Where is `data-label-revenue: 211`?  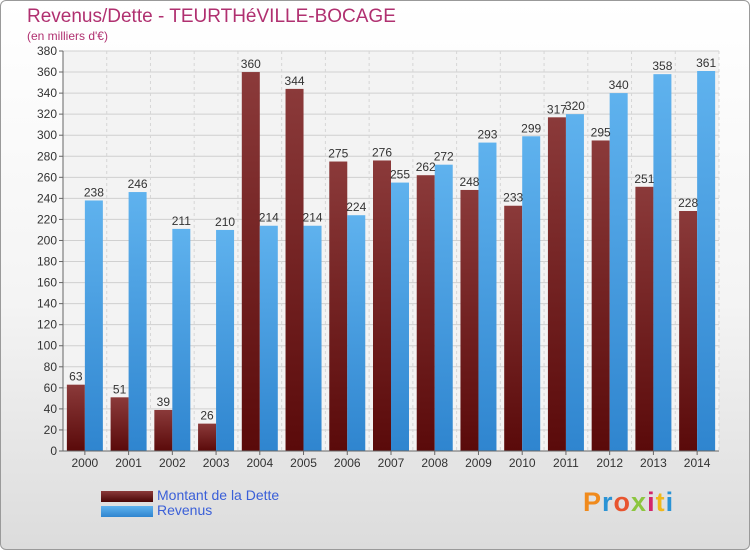
data-label-revenue: 211 is located at coordinates (181, 221).